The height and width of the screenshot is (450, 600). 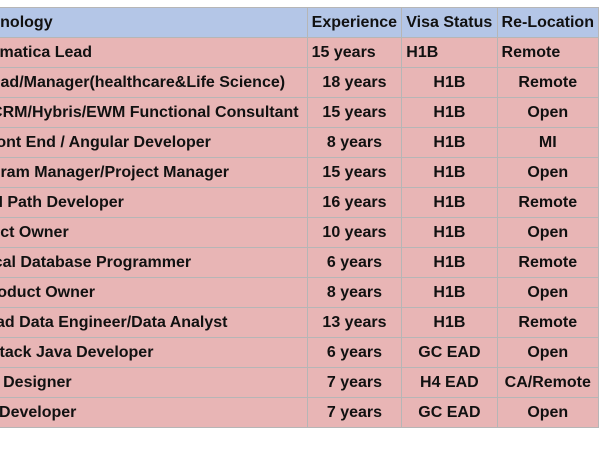 I want to click on header-relocation: Re-Location, so click(x=548, y=22).